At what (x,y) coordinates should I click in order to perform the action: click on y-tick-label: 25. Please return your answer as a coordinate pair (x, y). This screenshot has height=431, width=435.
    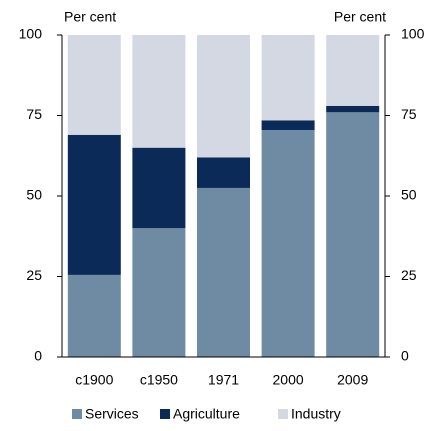
    Looking at the image, I should click on (34, 275).